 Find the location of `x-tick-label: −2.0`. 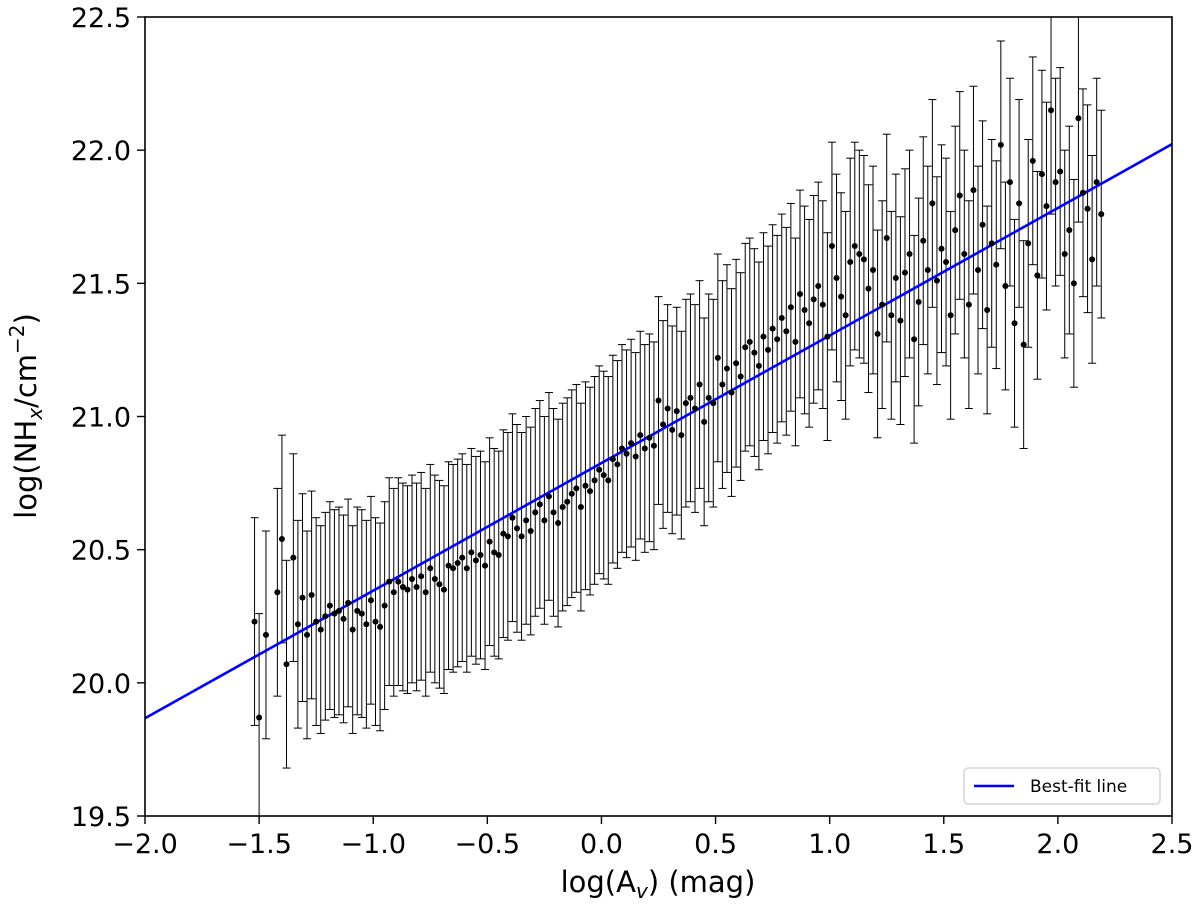

x-tick-label: −2.0 is located at coordinates (145, 844).